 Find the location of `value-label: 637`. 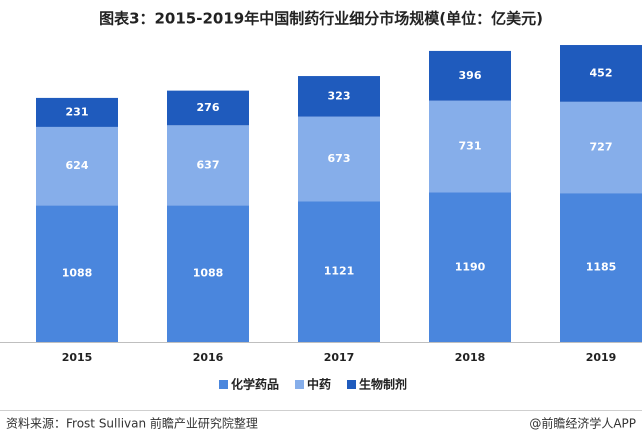

value-label: 637 is located at coordinates (208, 164).